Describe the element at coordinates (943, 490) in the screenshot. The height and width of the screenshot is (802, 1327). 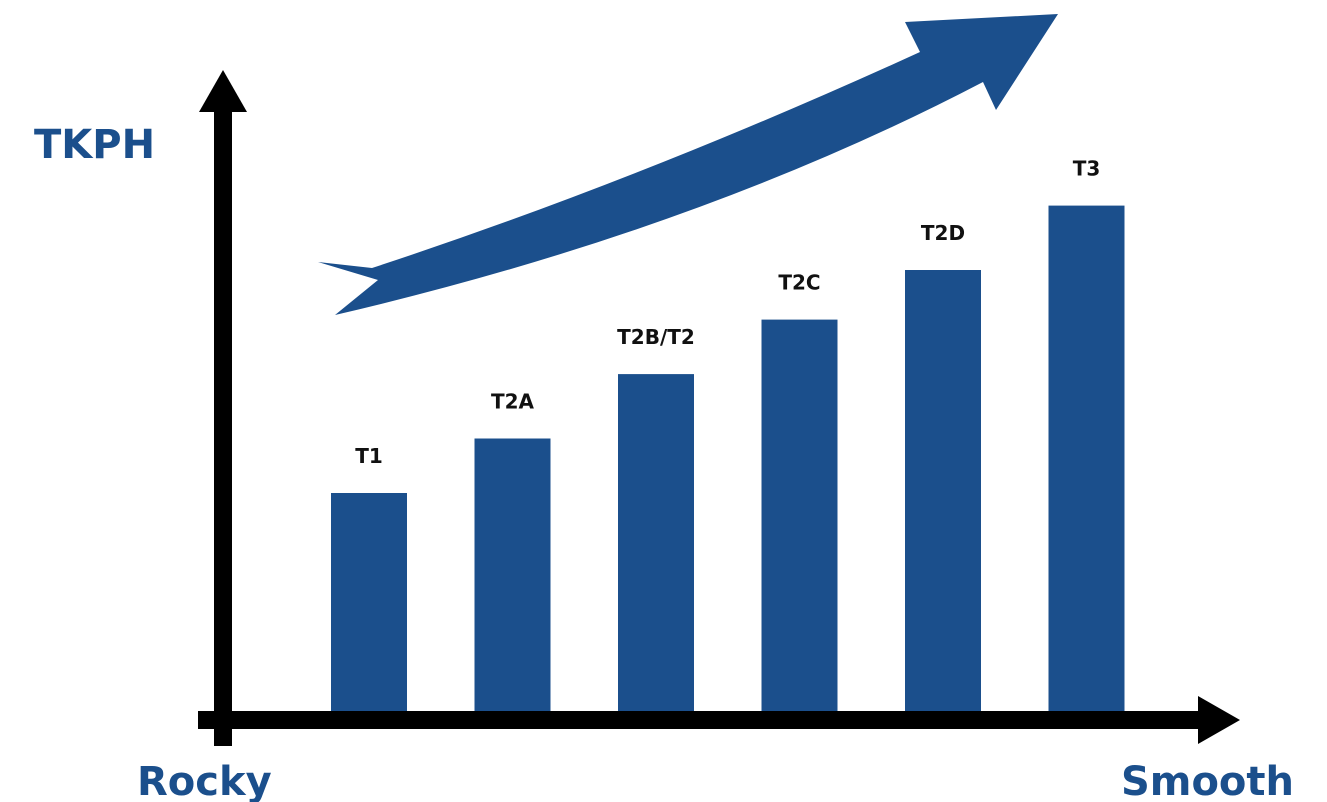
I see `bar-t2d` at that location.